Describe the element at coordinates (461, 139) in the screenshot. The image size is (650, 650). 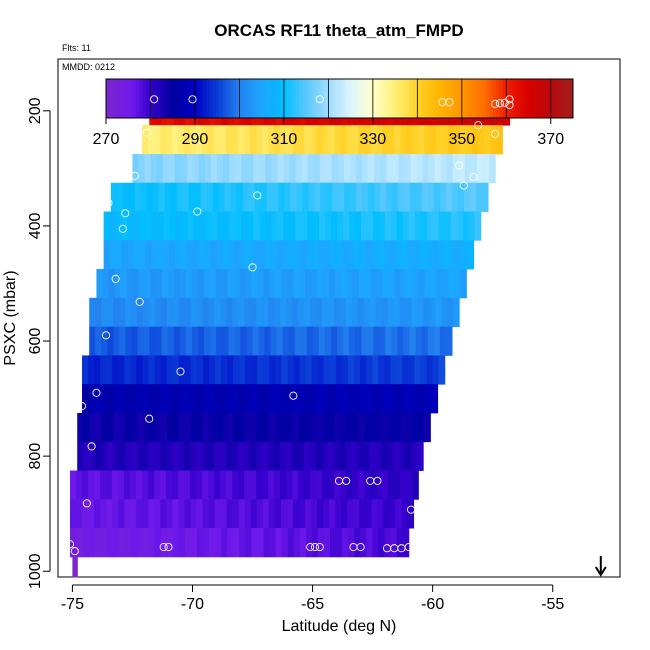
I see `colorbar-tick-label: 350` at that location.